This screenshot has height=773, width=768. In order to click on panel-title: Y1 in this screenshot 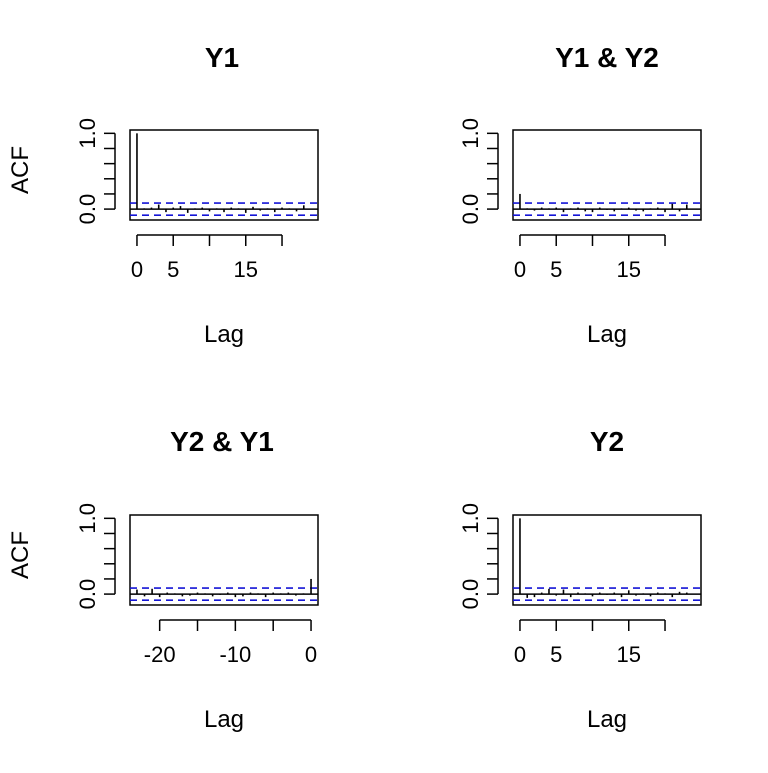, I will do `click(222, 57)`.